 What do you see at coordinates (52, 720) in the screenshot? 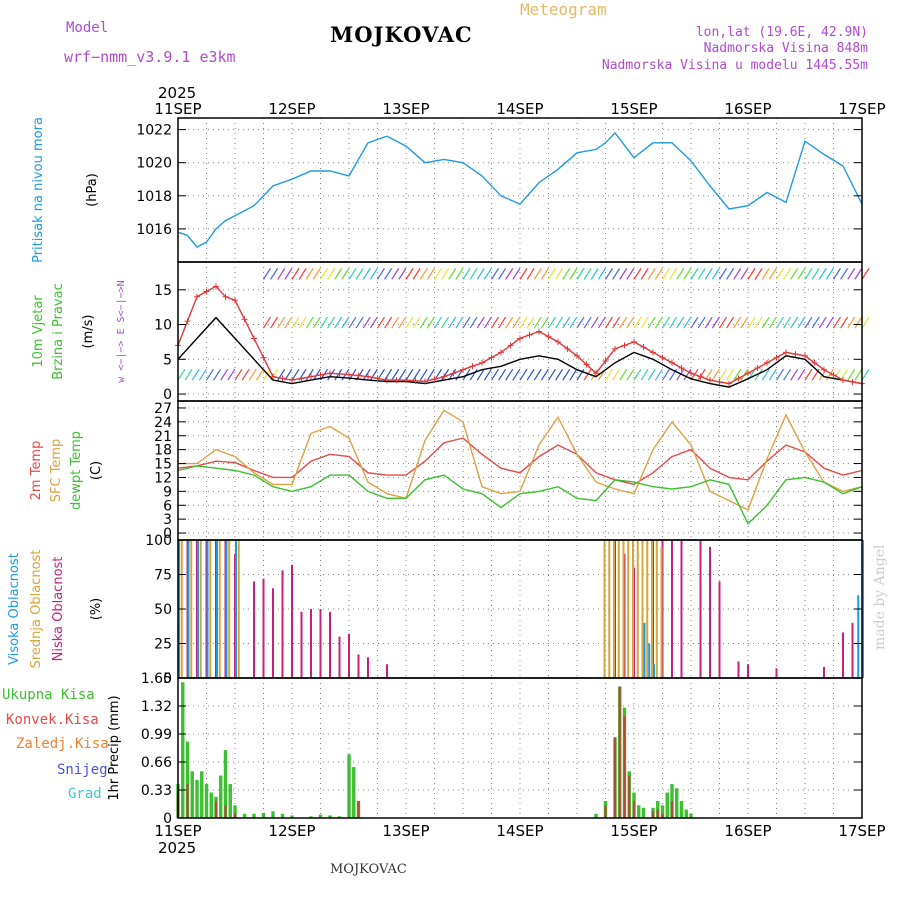
I see `legend-conv: Konvek.Kisa` at bounding box center [52, 720].